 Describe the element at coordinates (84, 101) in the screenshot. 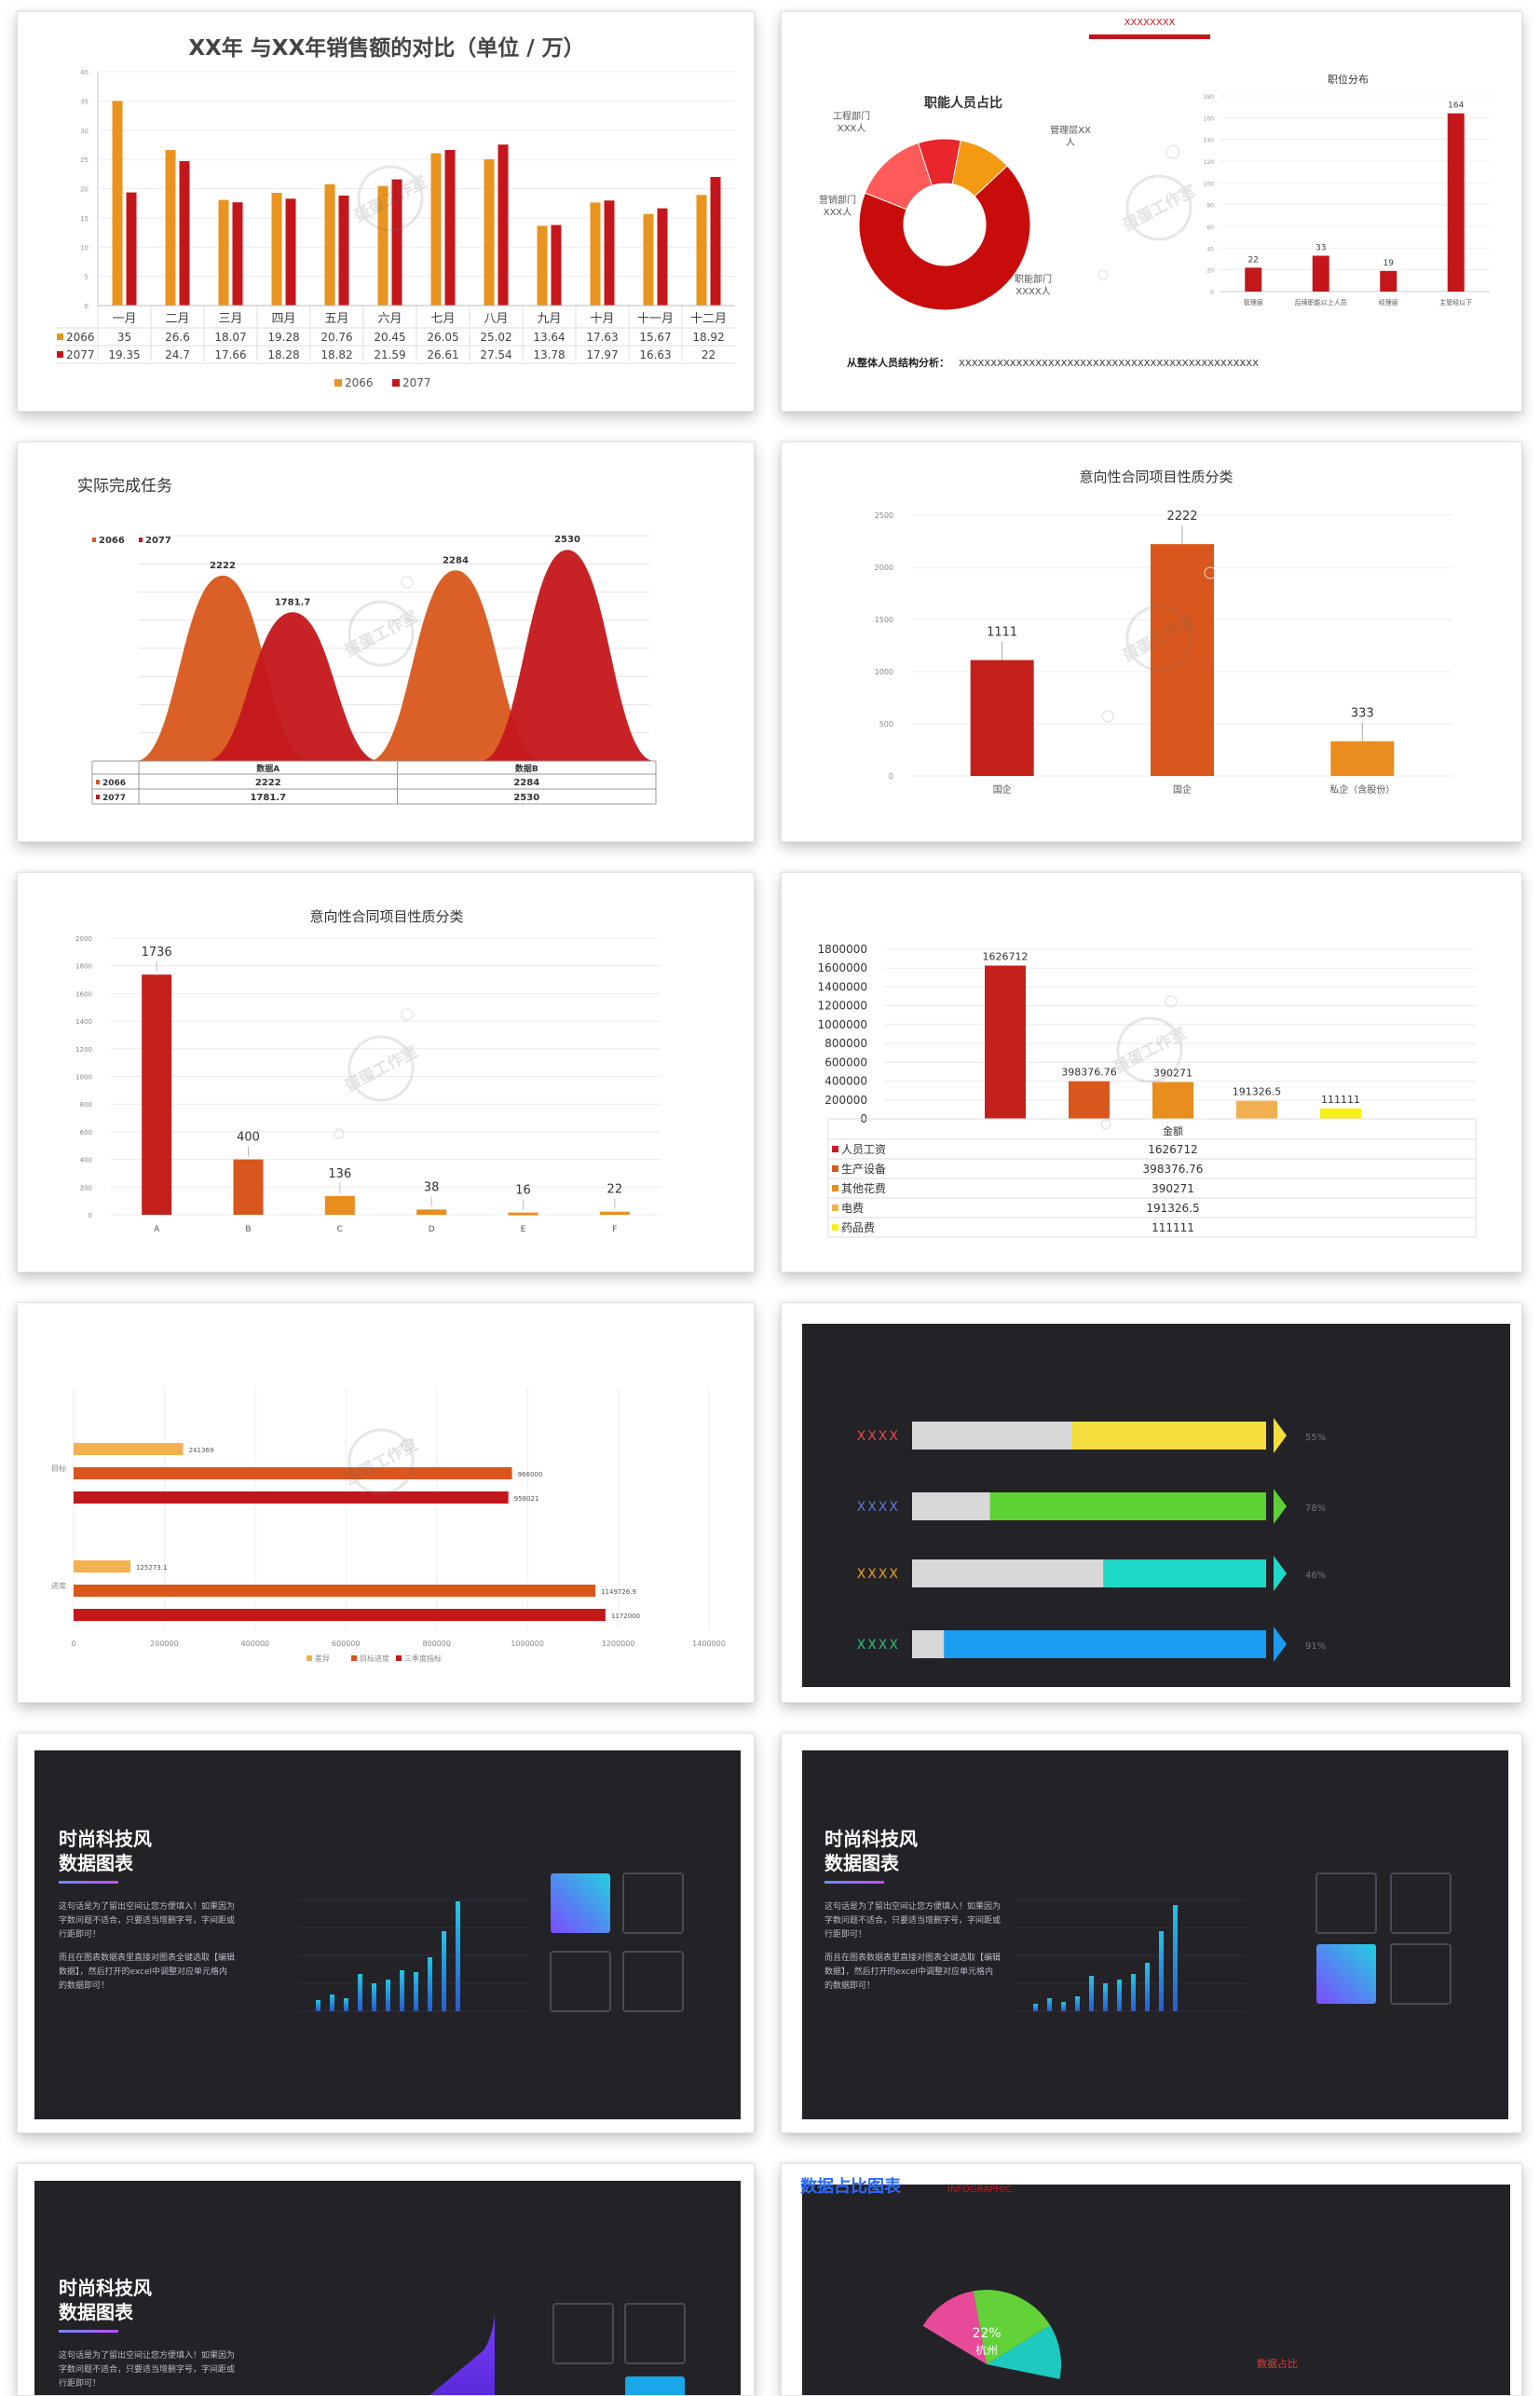

I see `y-tick-label: 35` at that location.